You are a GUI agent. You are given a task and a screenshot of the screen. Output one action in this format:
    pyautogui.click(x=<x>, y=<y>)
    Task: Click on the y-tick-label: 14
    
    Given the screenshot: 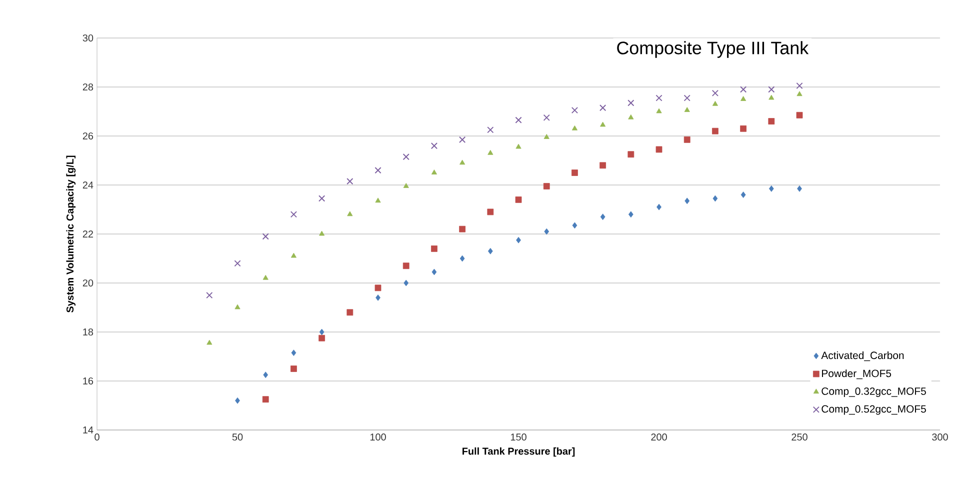 What is the action you would take?
    pyautogui.click(x=88, y=430)
    